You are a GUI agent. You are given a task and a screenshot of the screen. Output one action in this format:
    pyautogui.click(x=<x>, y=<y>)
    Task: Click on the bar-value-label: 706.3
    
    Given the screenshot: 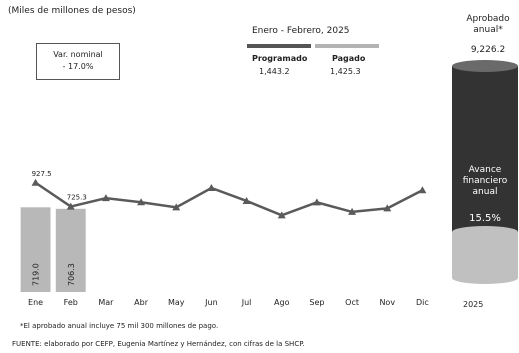 What is the action you would take?
    pyautogui.click(x=71, y=274)
    